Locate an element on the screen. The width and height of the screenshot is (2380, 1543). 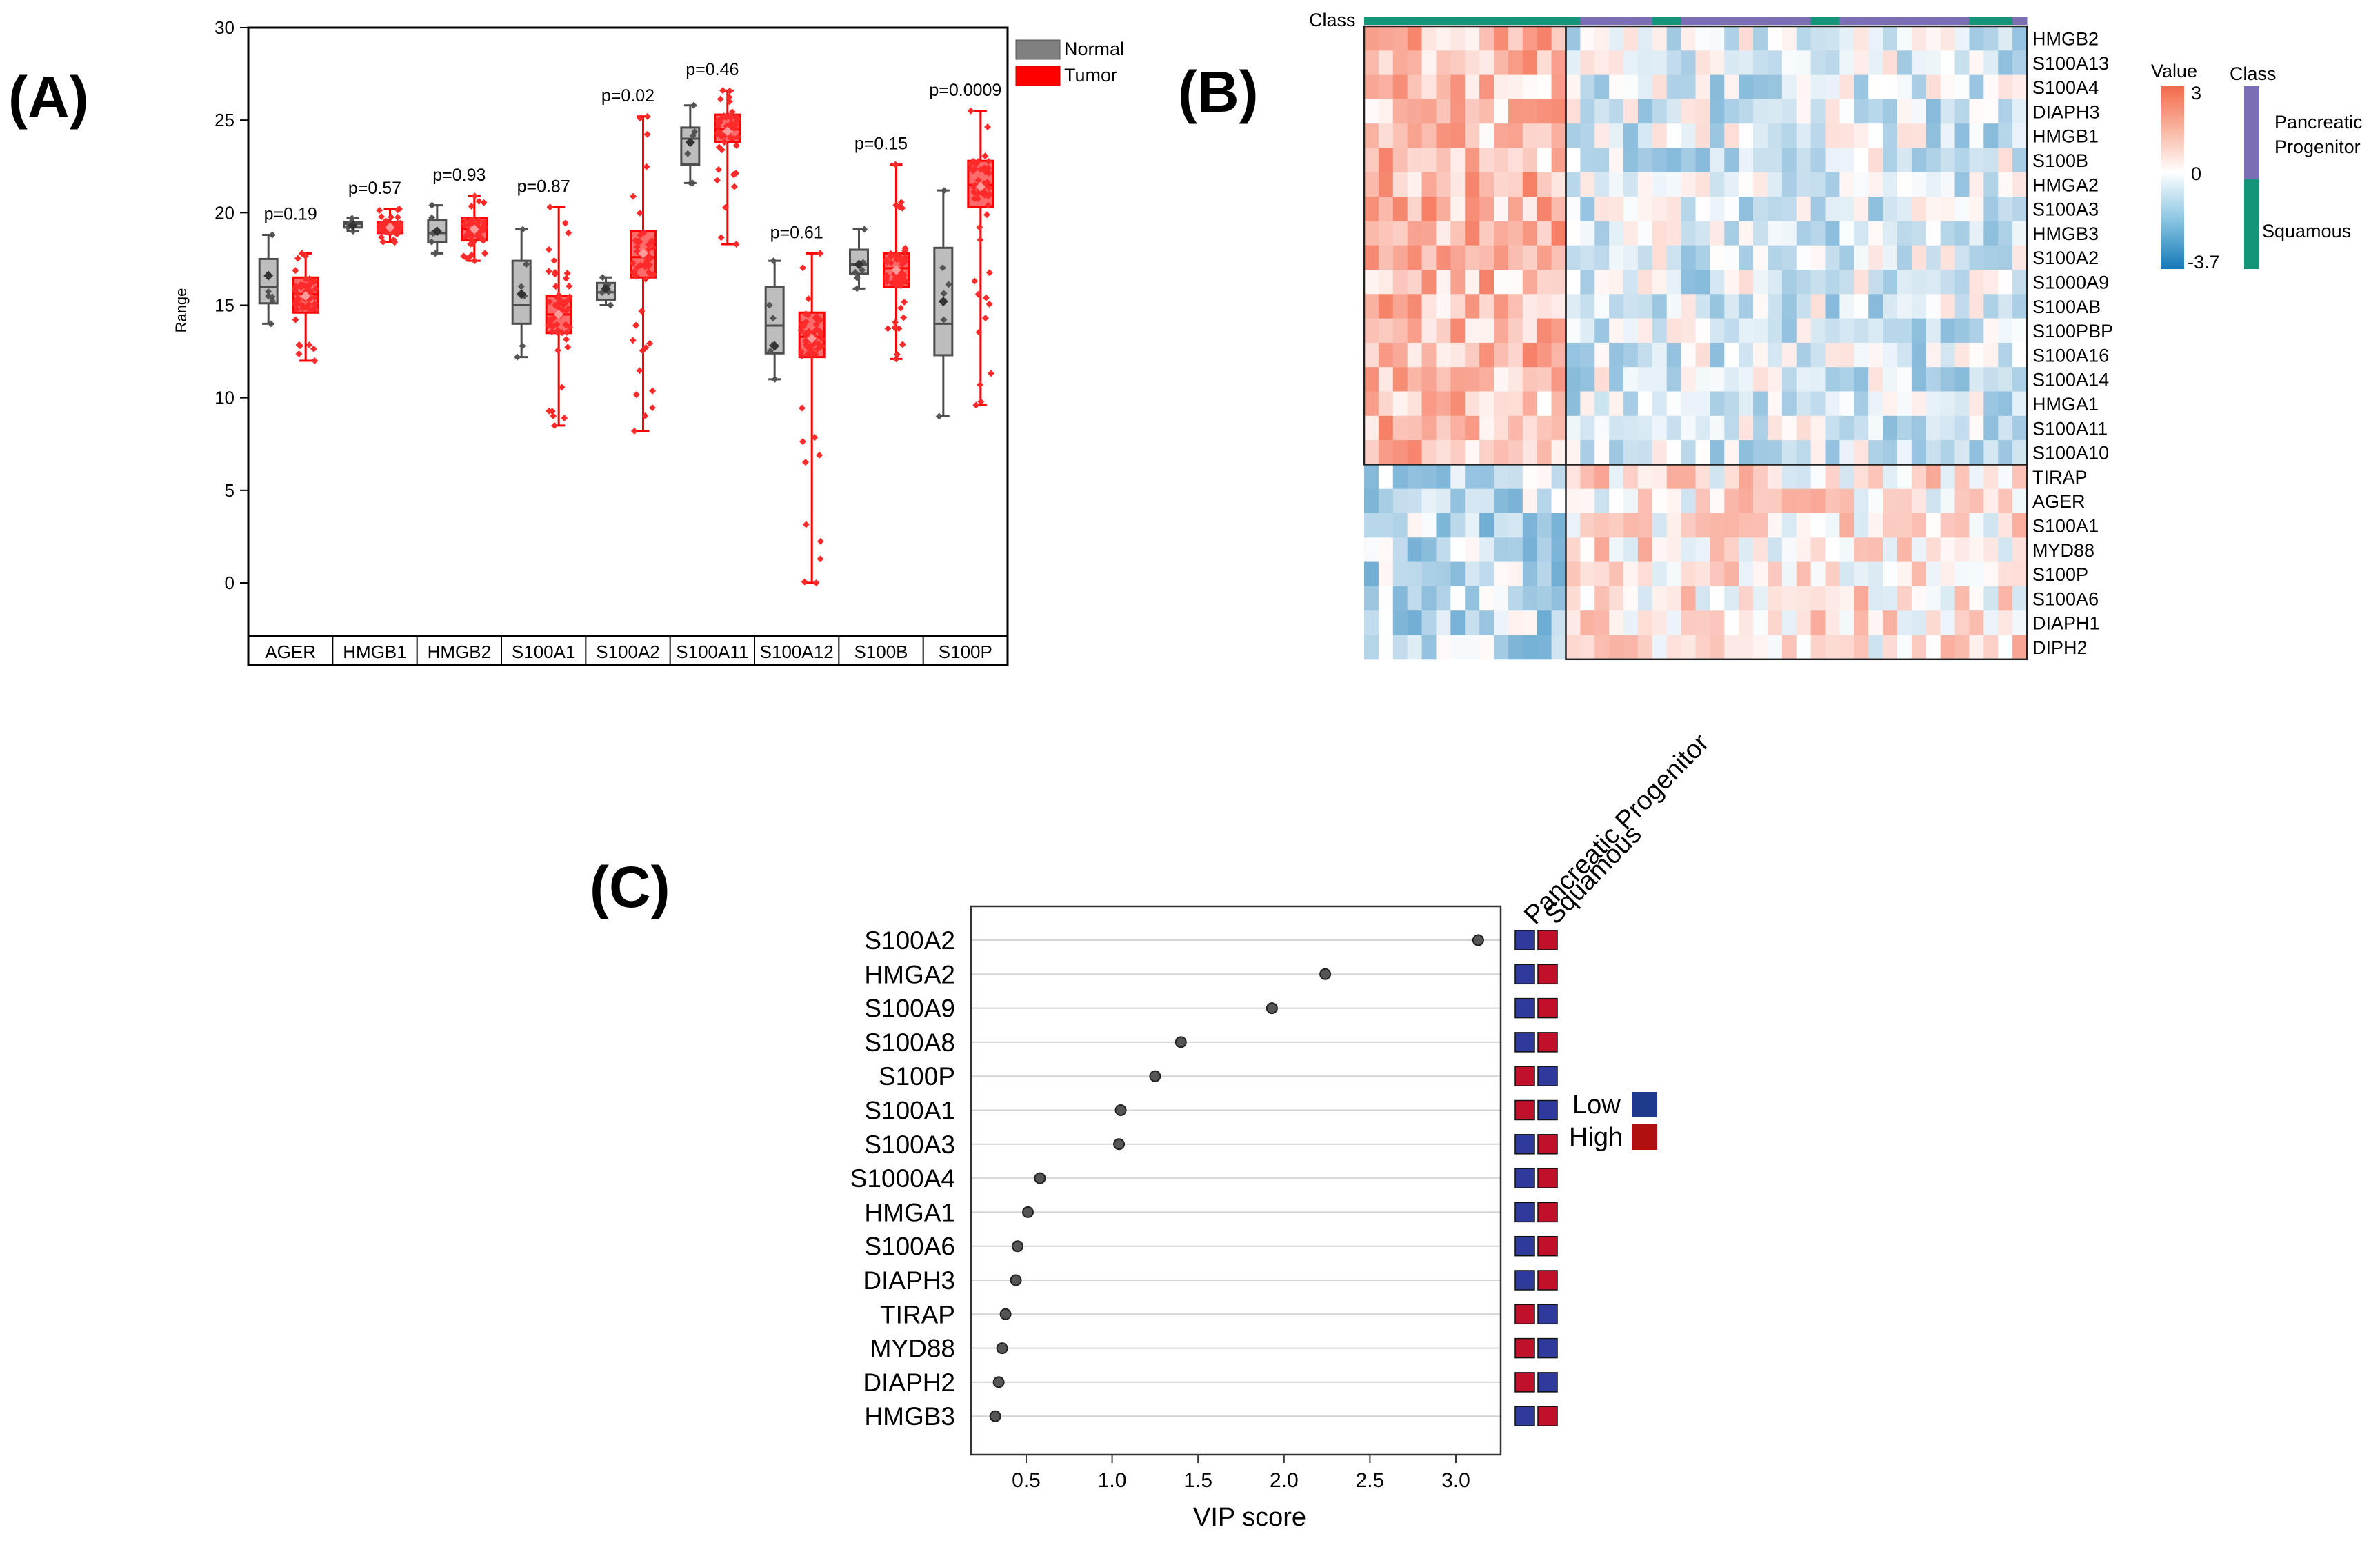
c-x-tick-label: 1.5 is located at coordinates (1197, 1480).